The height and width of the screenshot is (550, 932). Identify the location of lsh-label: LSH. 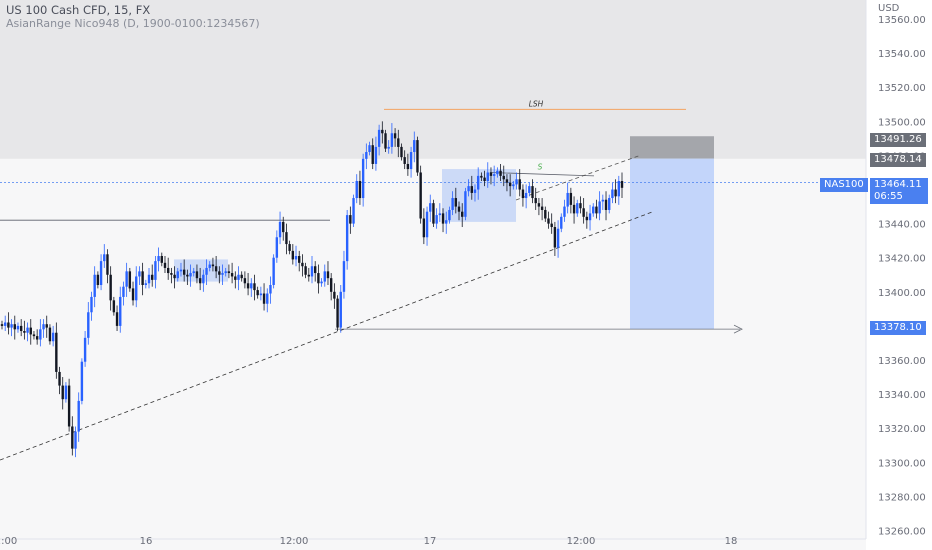
(536, 103).